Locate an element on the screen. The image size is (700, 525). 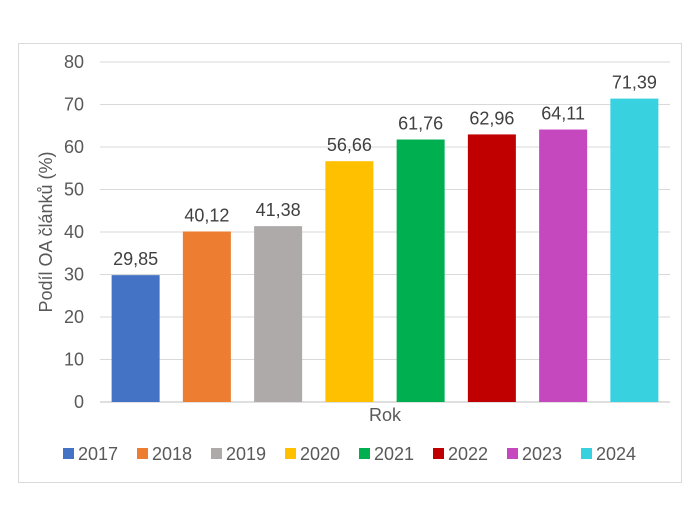
legend-swatch-2024 is located at coordinates (586, 453).